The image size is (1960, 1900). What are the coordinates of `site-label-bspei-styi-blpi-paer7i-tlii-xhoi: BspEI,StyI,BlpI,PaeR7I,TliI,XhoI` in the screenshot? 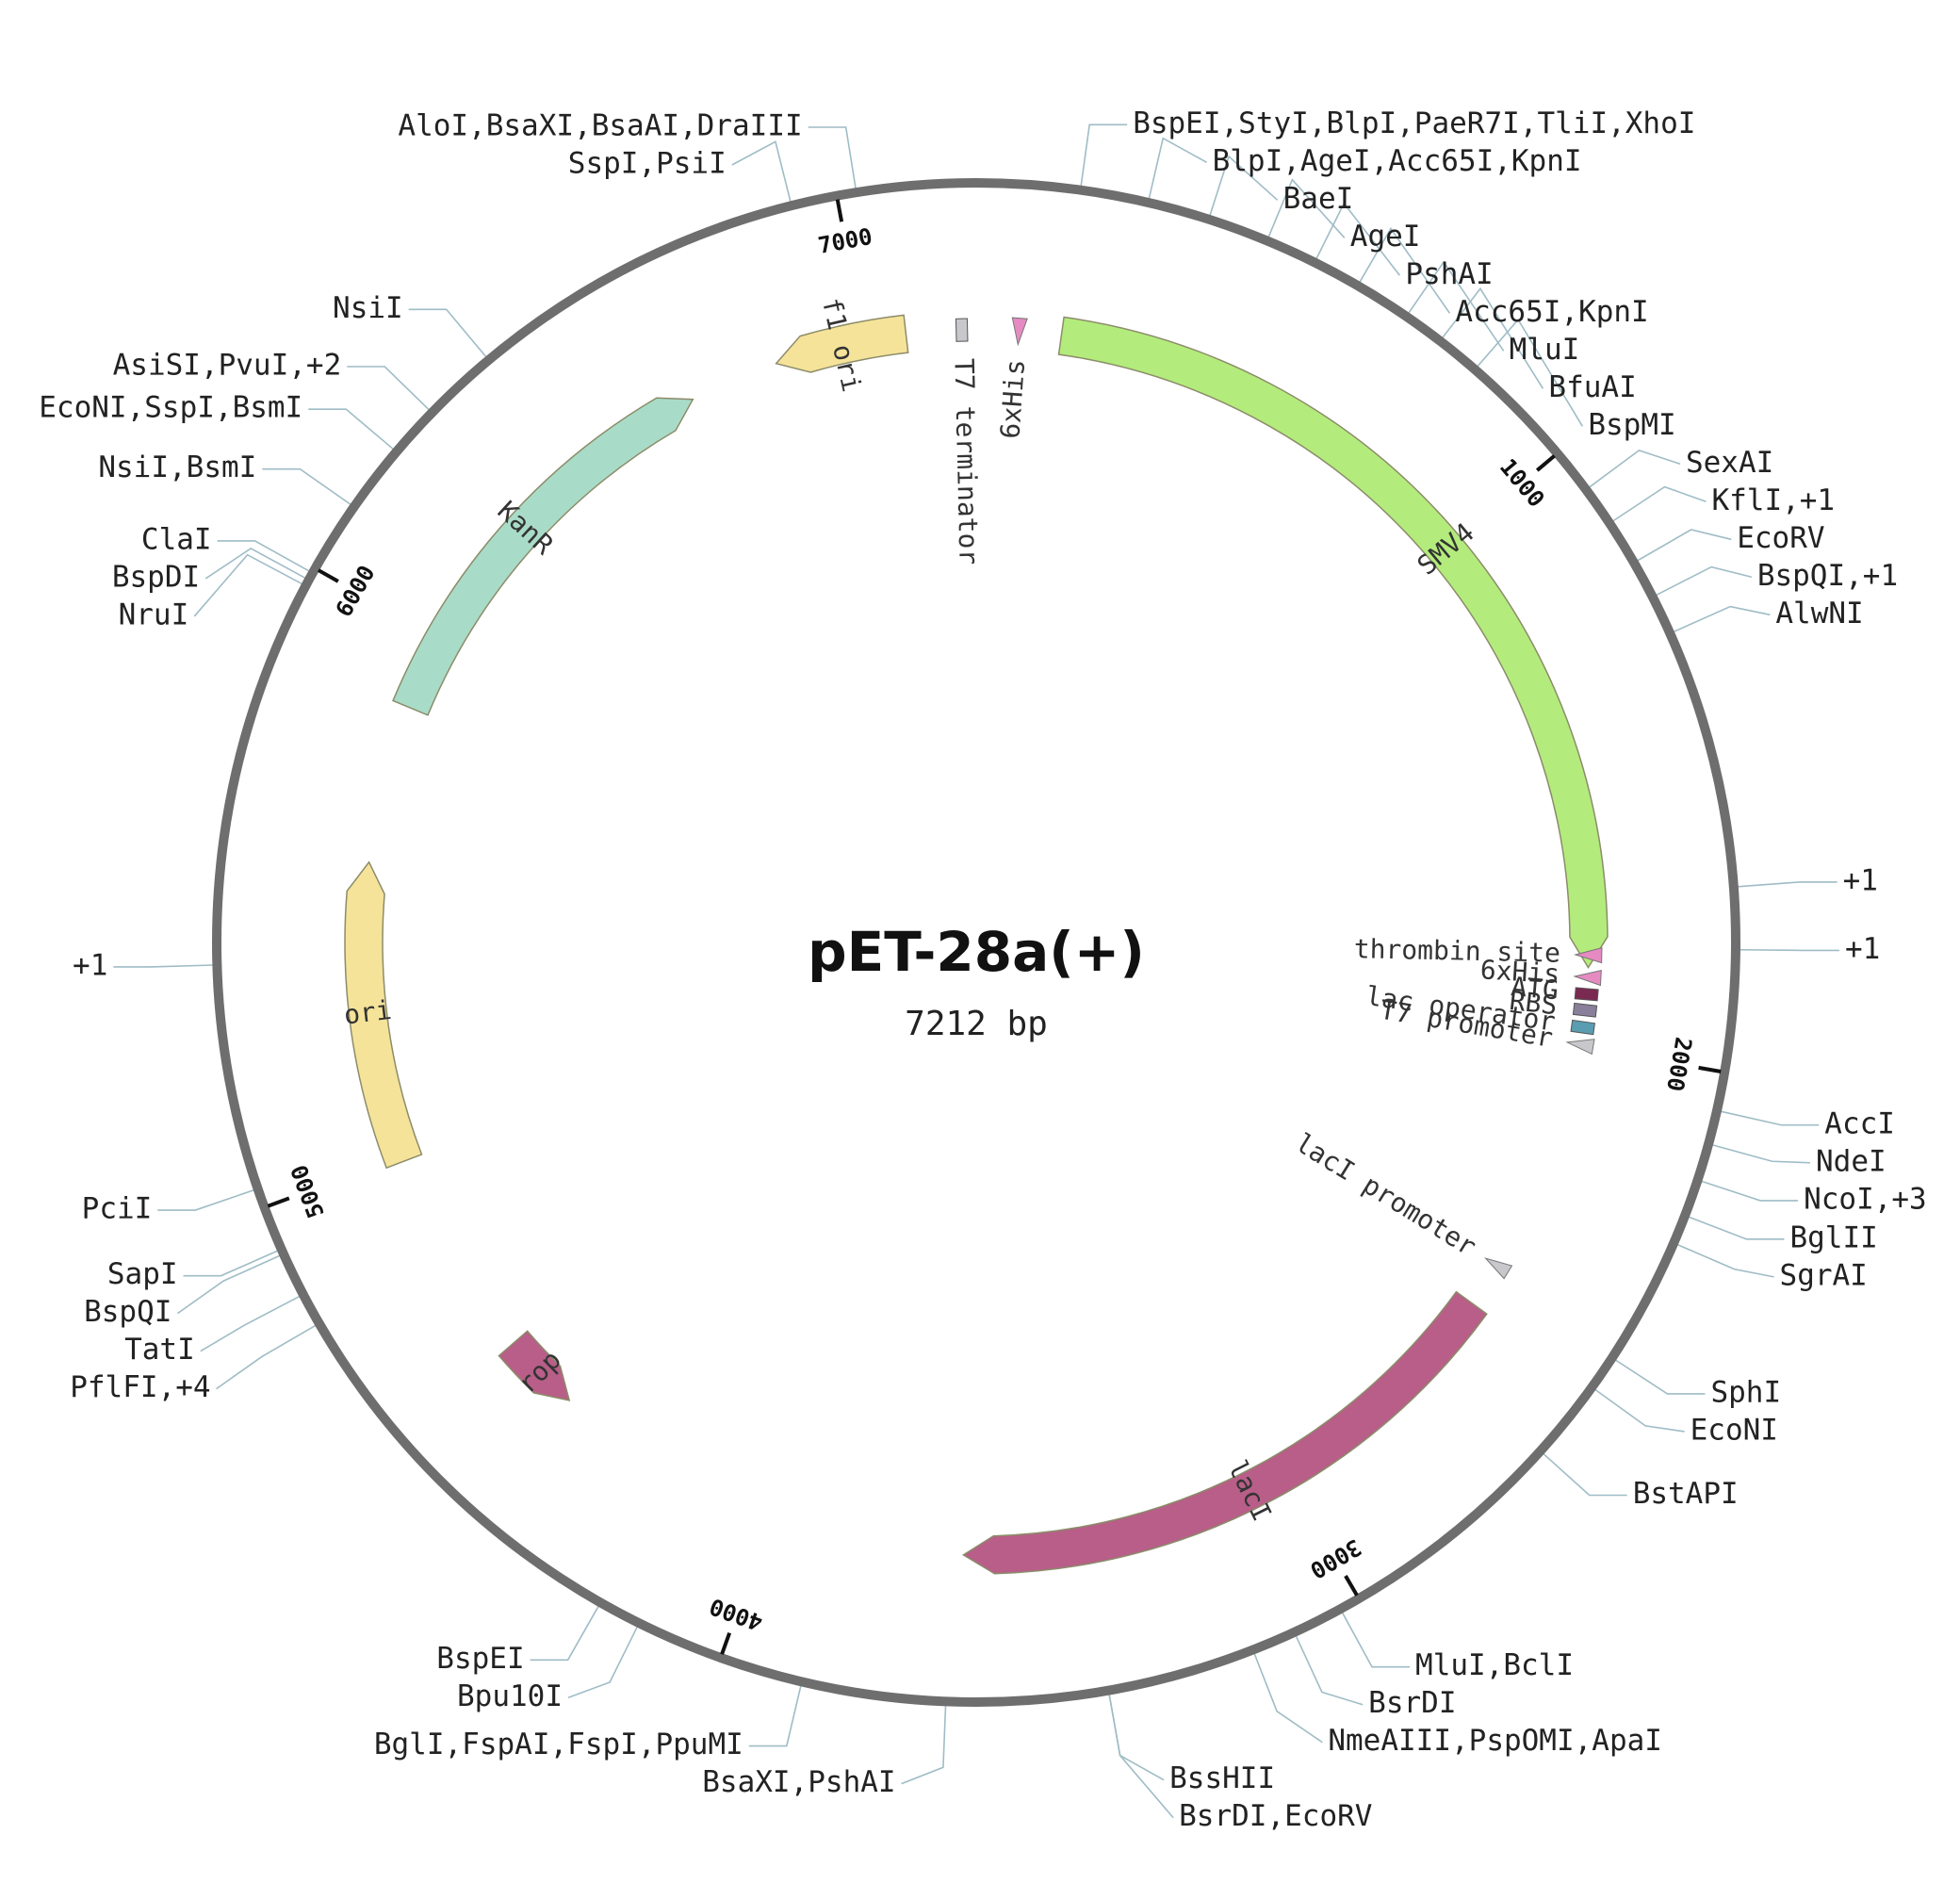 It's located at (1414, 123).